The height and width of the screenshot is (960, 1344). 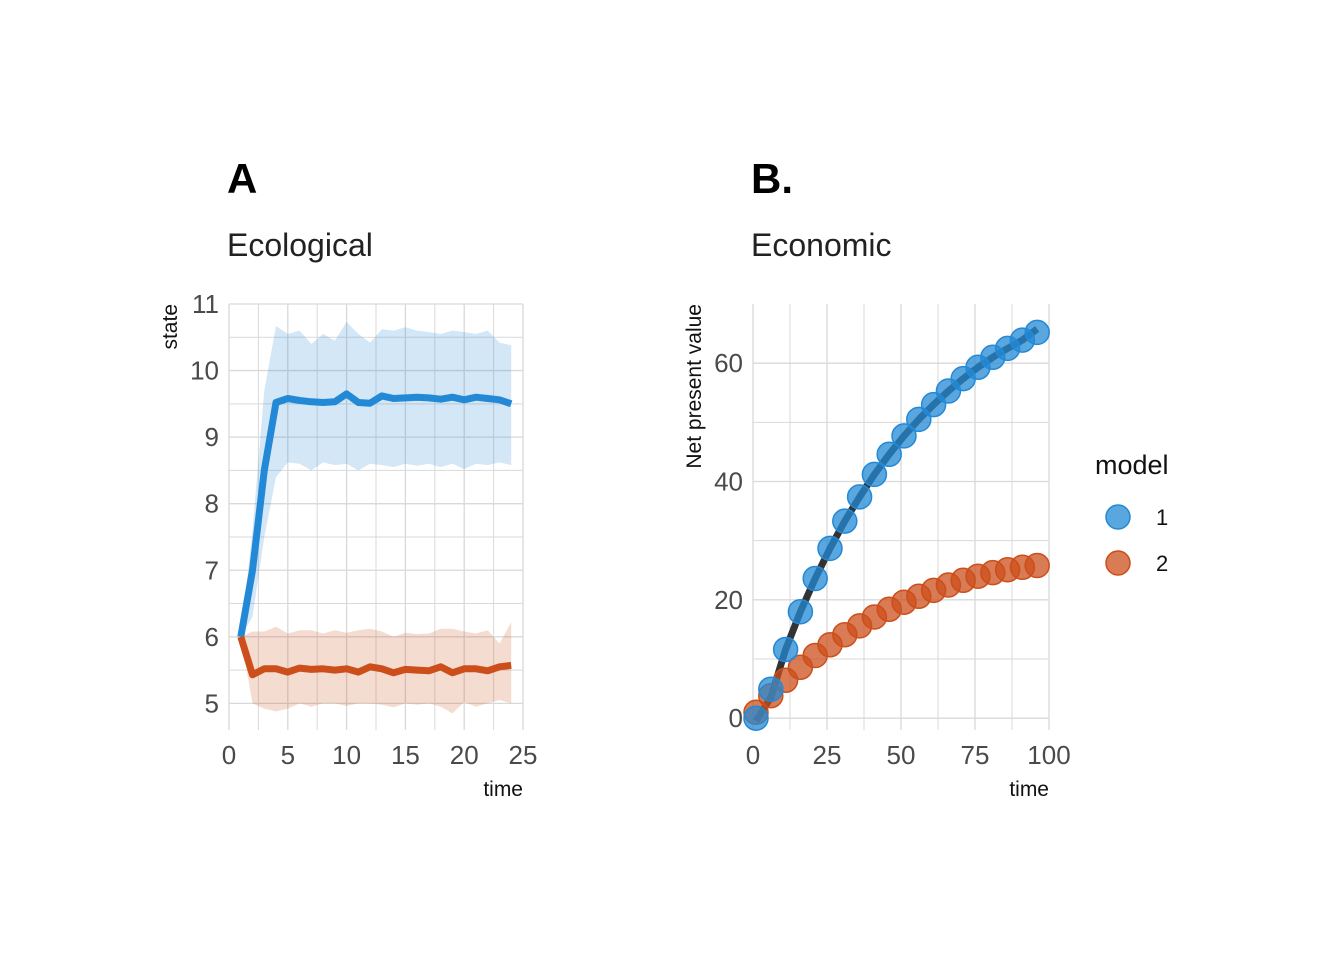 I want to click on x-tick-label: 75, so click(x=975, y=755).